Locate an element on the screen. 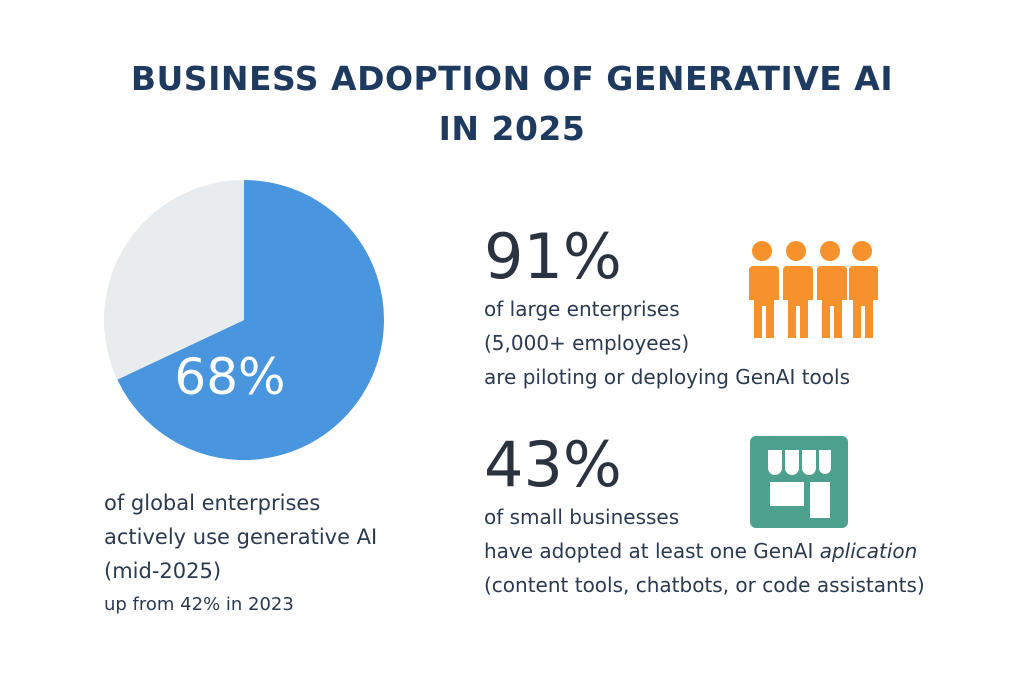 The width and height of the screenshot is (1024, 683). storefront-icon is located at coordinates (799, 482).